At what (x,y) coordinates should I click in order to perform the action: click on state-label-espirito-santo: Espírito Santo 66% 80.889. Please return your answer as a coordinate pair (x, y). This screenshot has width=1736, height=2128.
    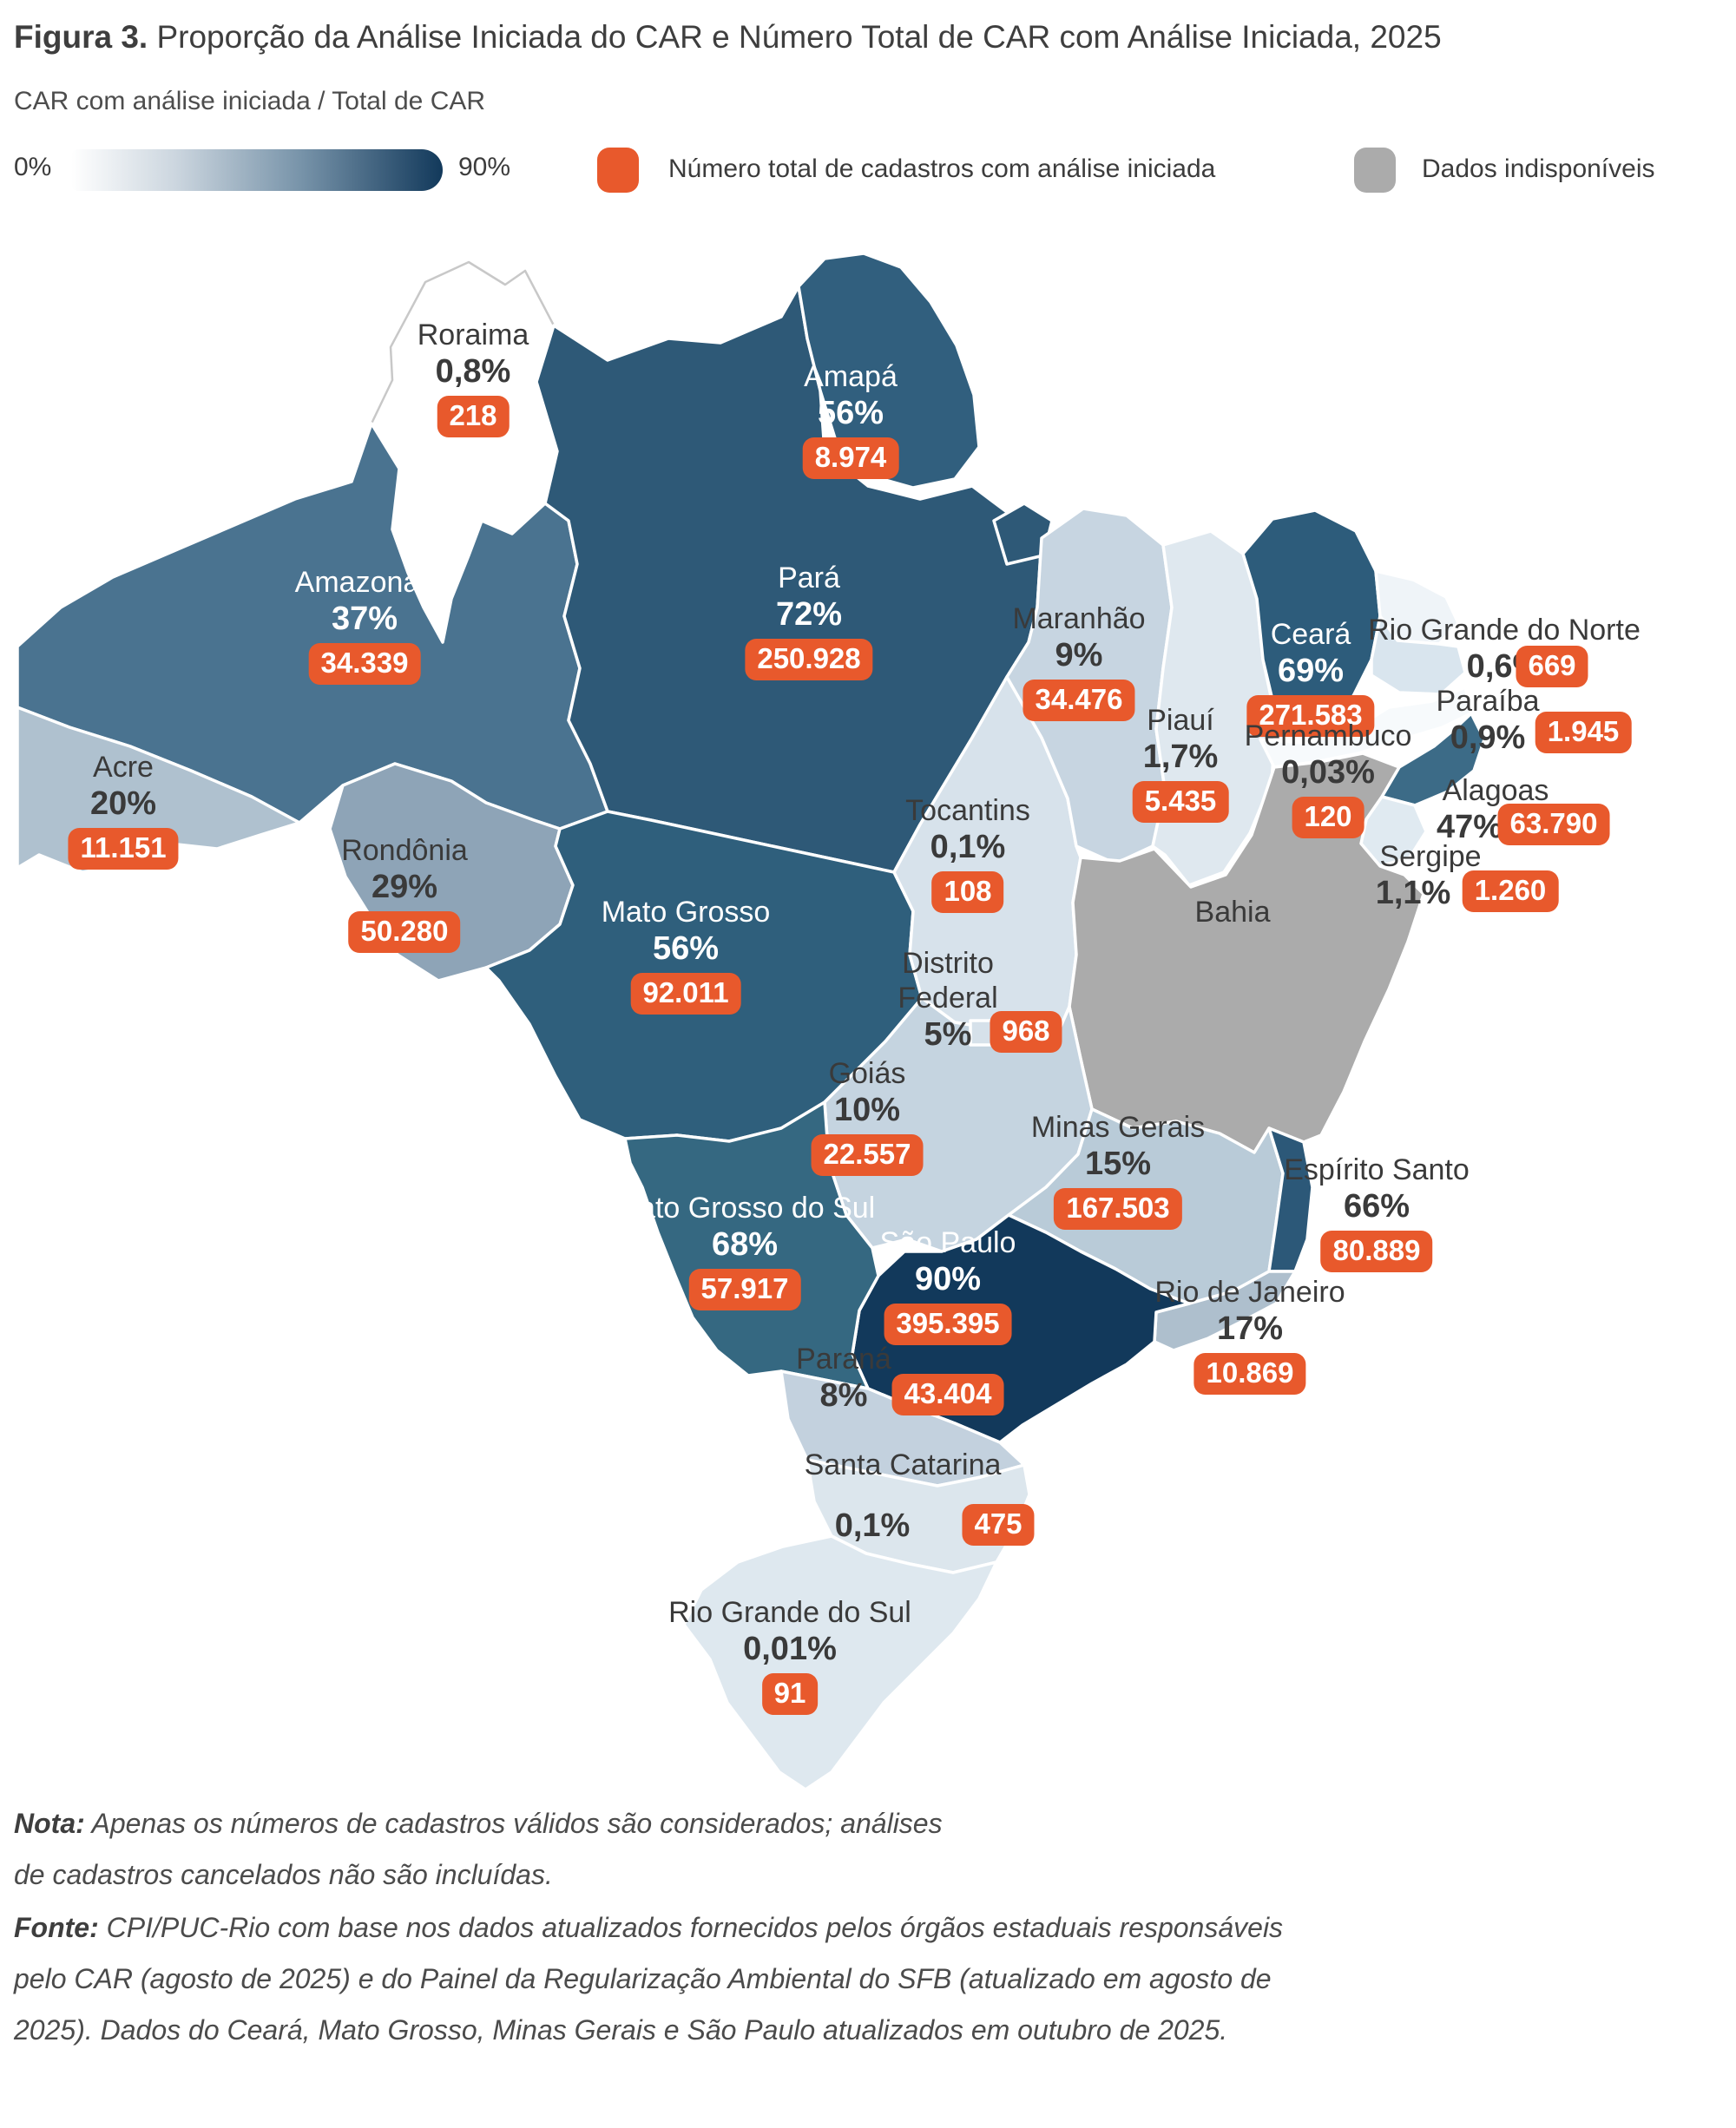
    Looking at the image, I should click on (1377, 1212).